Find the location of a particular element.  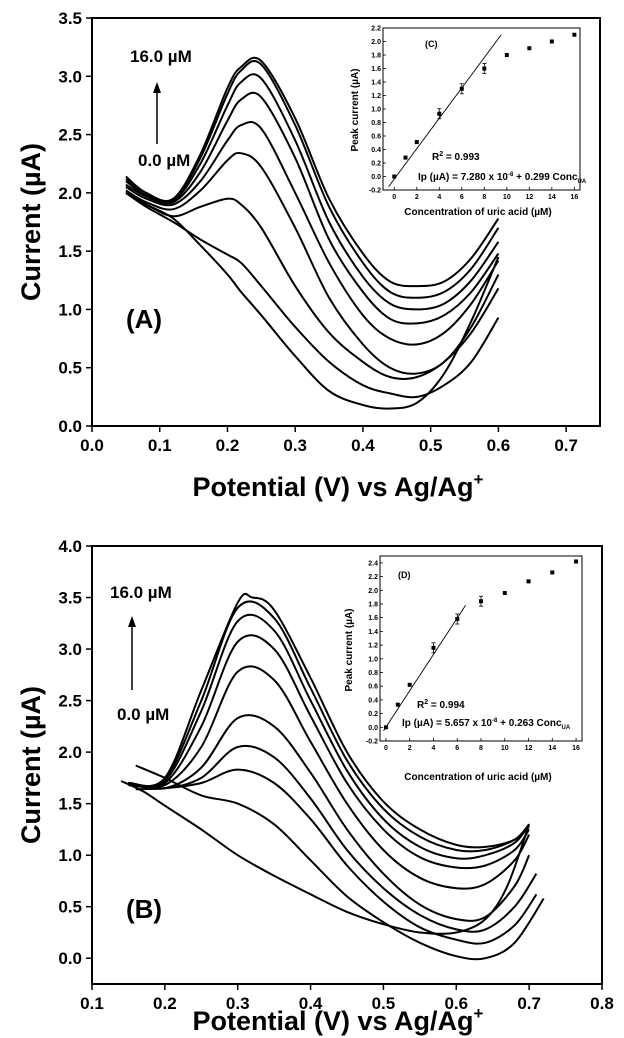

inset-x-tick-label: 2 is located at coordinates (417, 197).